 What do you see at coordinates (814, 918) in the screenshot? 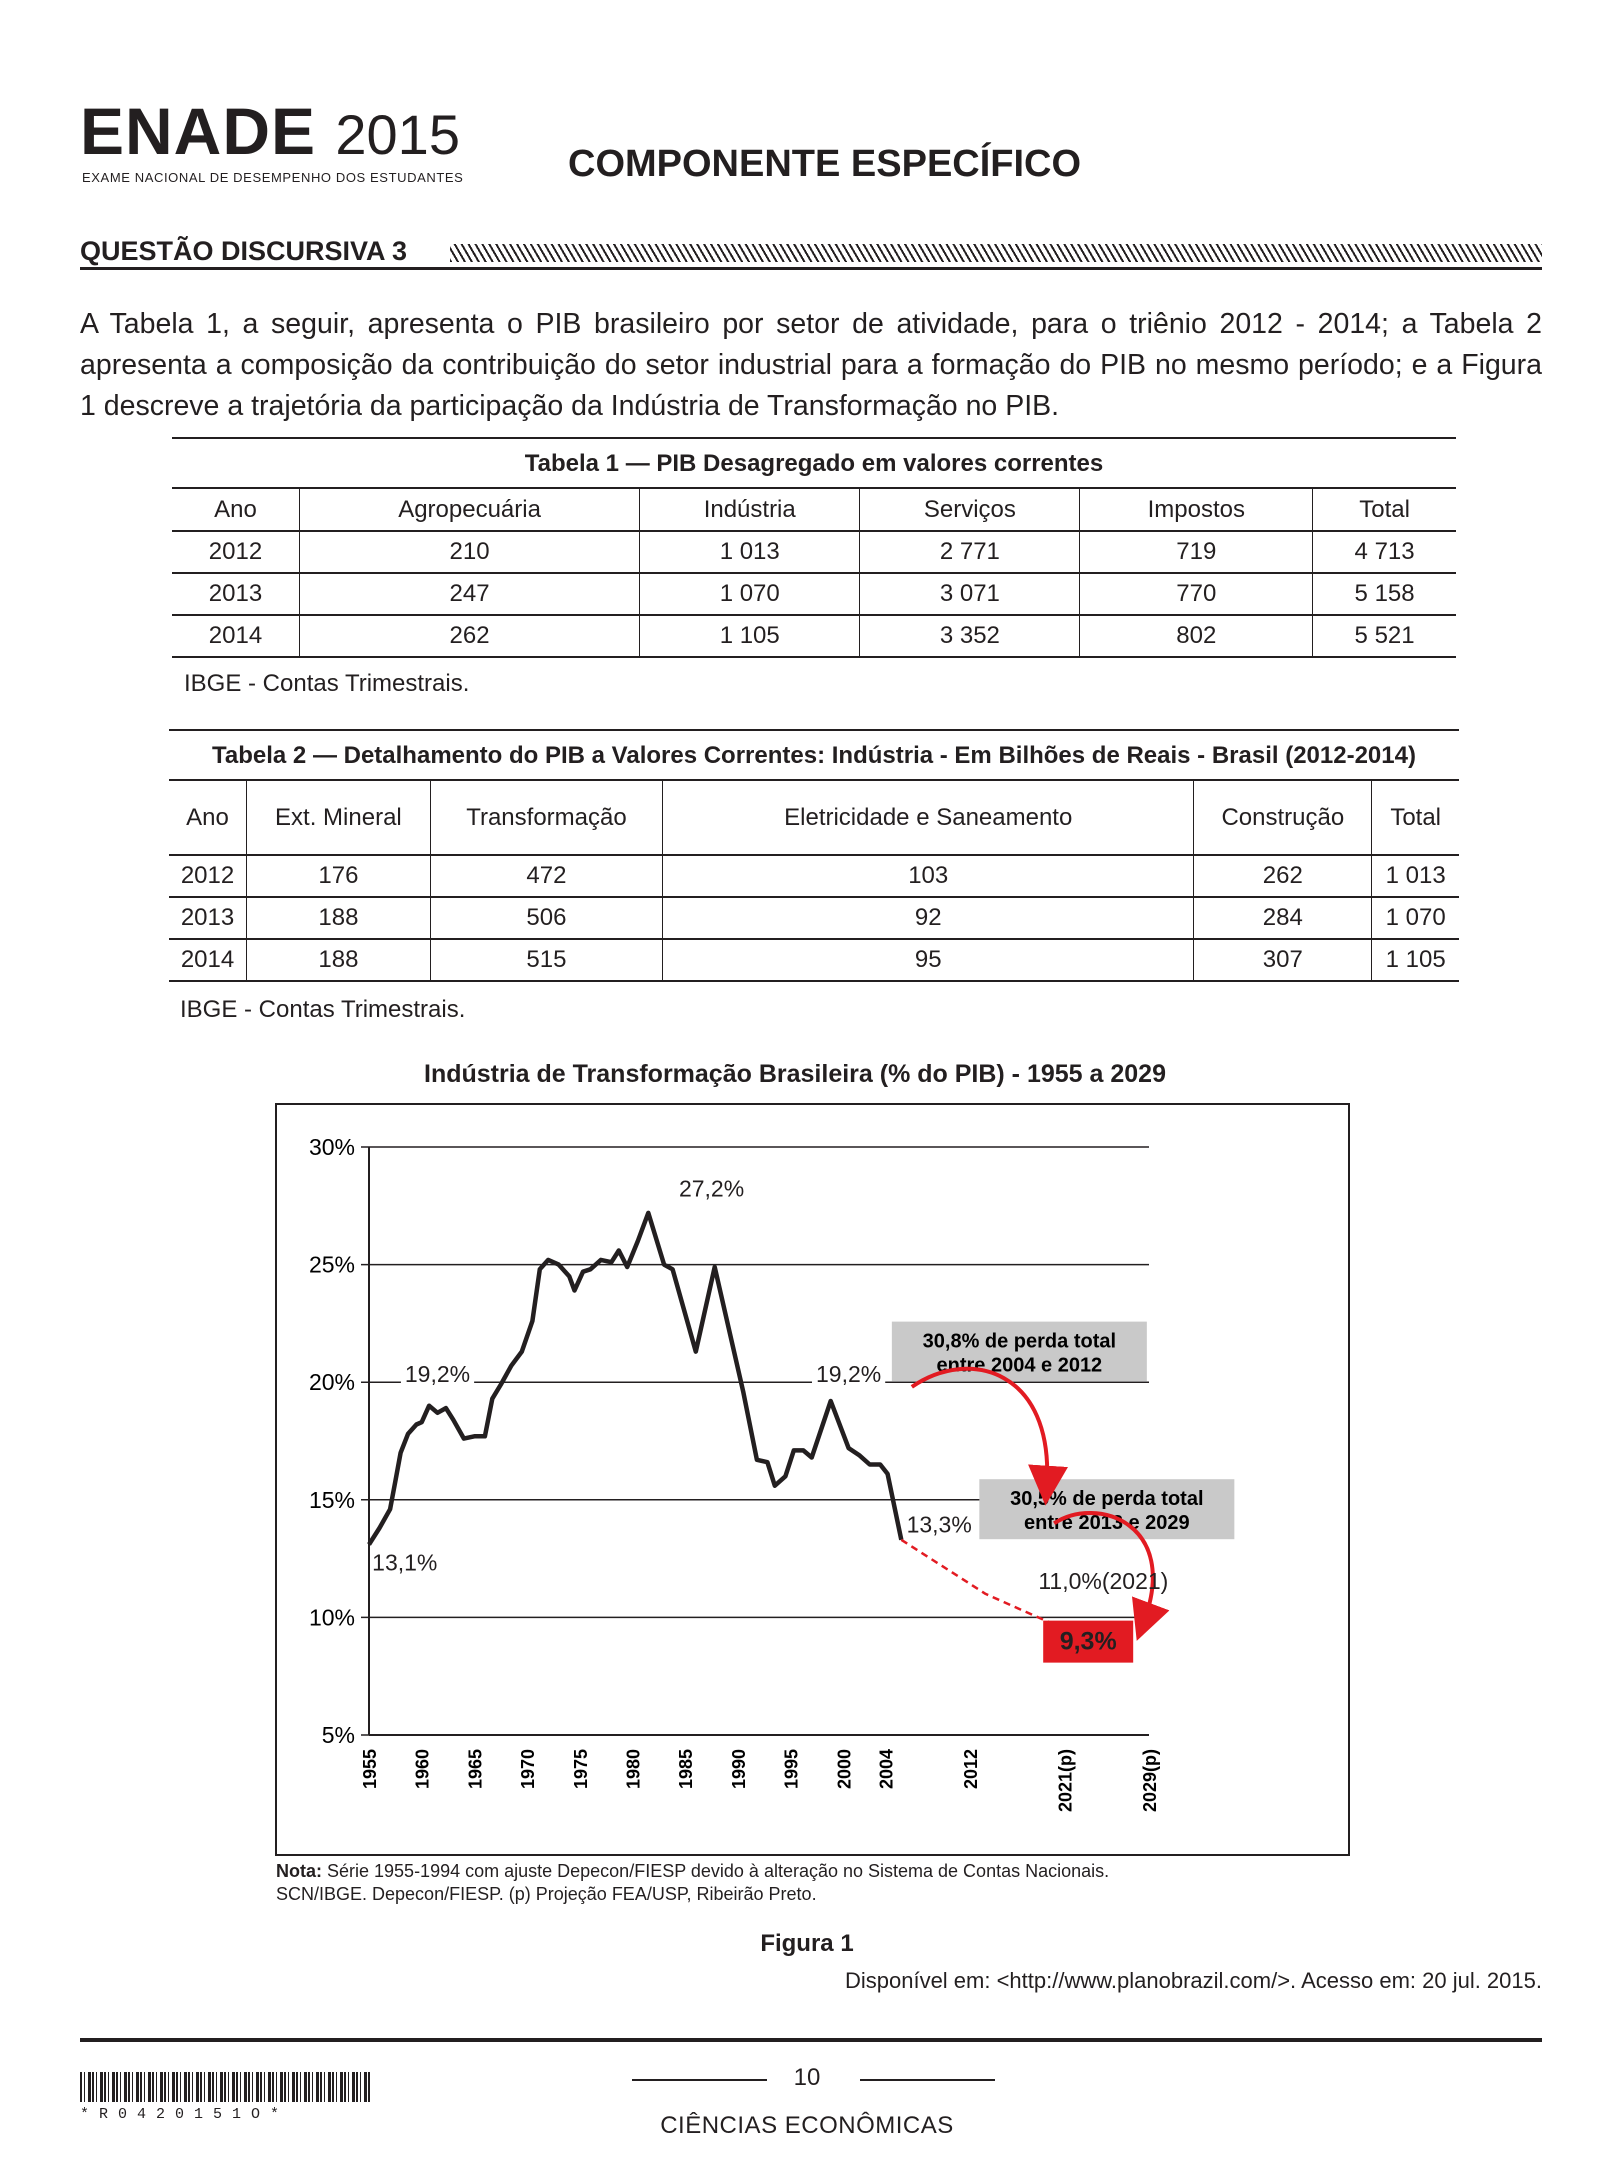
I see `table-row: 2013 188 506 92 284 1 070` at bounding box center [814, 918].